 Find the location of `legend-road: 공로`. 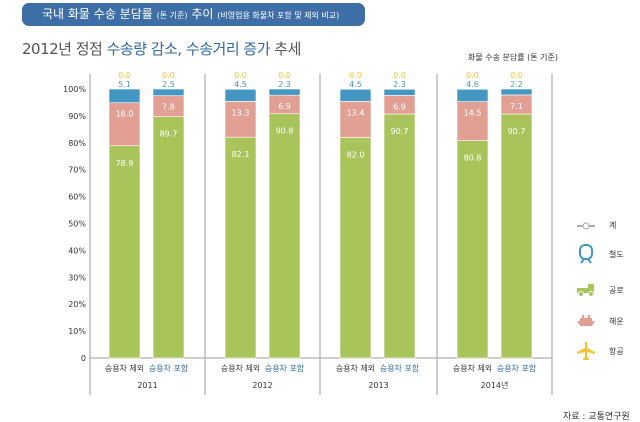

legend-road: 공로 is located at coordinates (600, 290).